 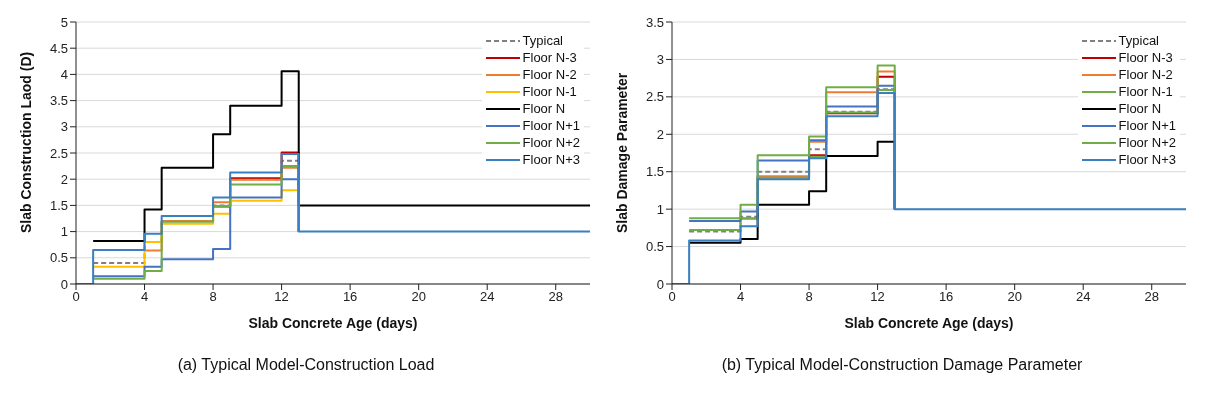 I want to click on y-tick-label: 5, so click(x=64, y=22).